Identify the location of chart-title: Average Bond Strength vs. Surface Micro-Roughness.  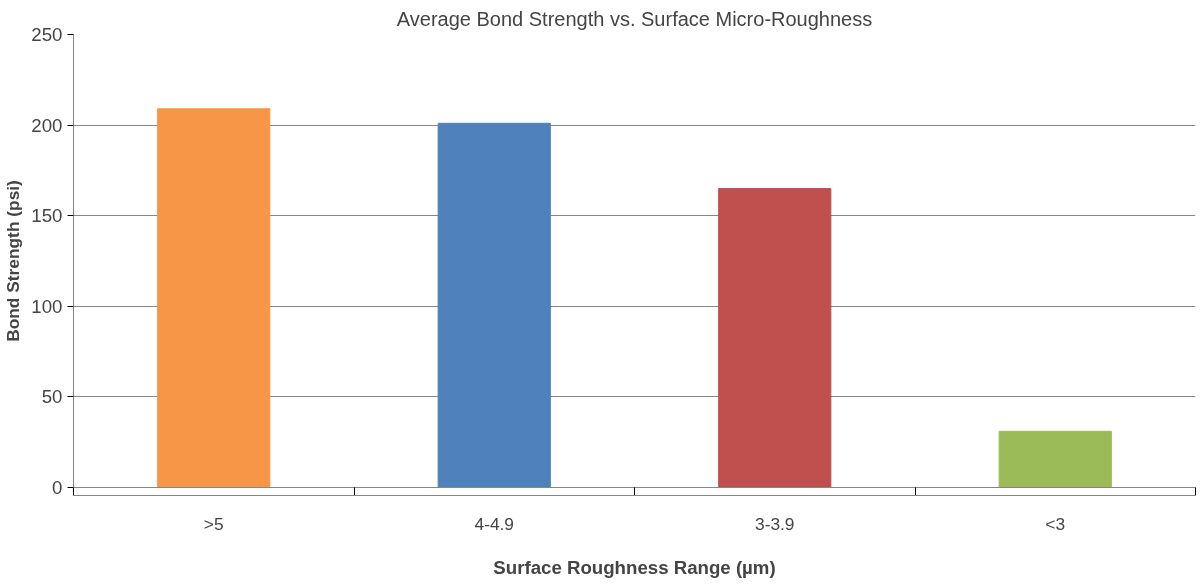
(634, 18).